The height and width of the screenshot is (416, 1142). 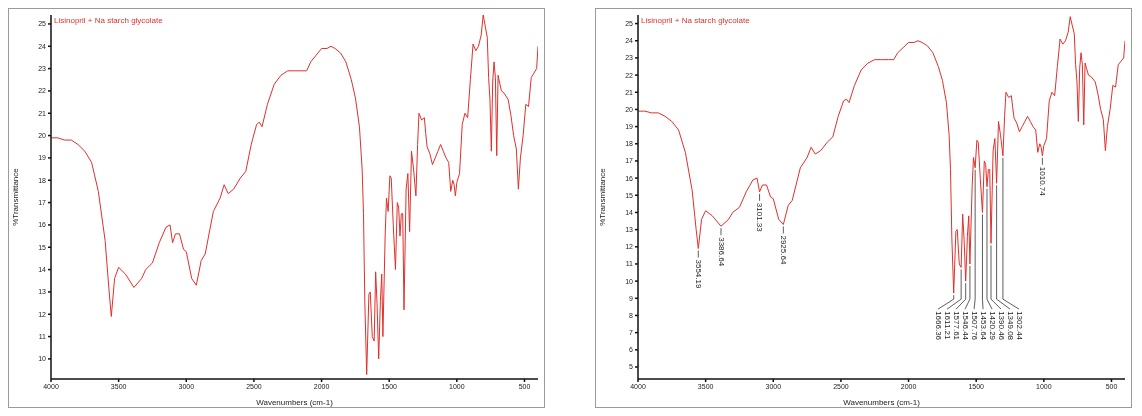 What do you see at coordinates (956, 326) in the screenshot?
I see `annotation: 1577.61` at bounding box center [956, 326].